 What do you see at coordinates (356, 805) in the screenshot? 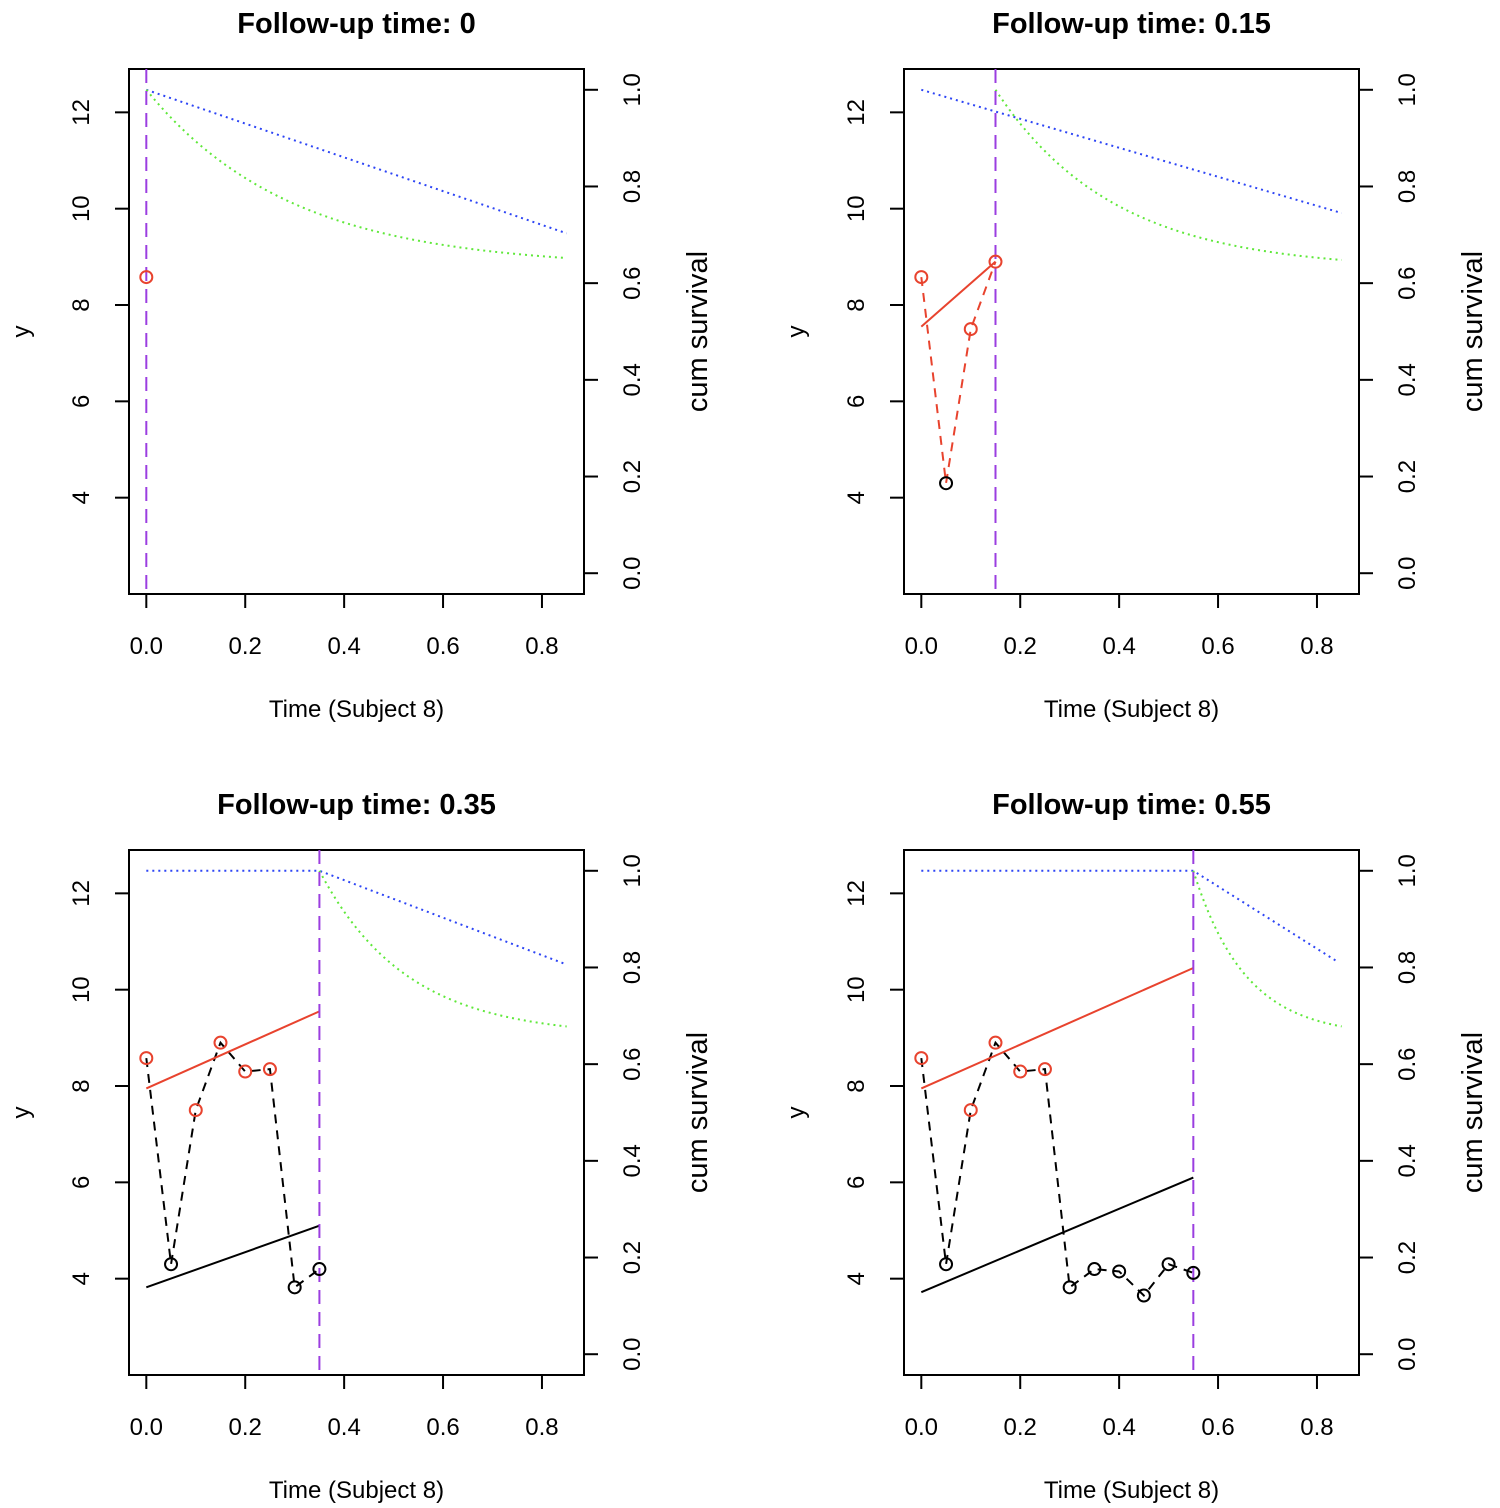
I see `panel-title: Follow-up time: 0.35` at bounding box center [356, 805].